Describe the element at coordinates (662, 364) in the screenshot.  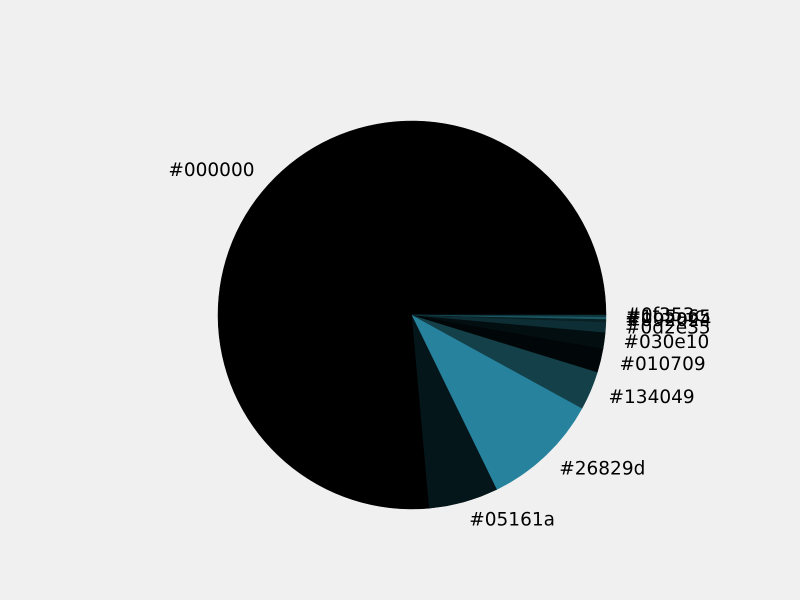
I see `slice-label: #010709` at that location.